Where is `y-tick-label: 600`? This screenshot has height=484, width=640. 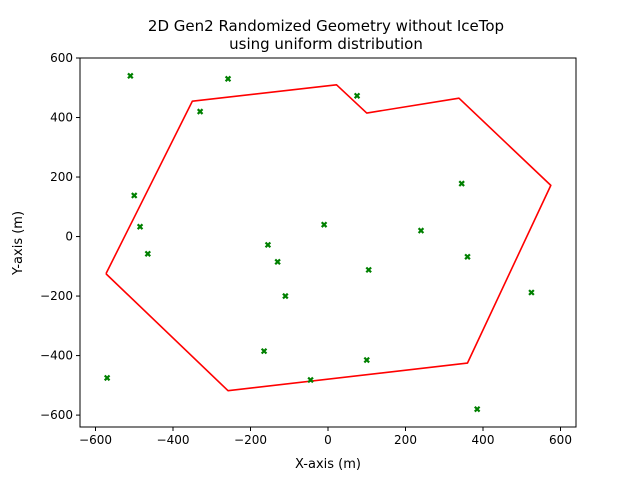 y-tick-label: 600 is located at coordinates (61, 58).